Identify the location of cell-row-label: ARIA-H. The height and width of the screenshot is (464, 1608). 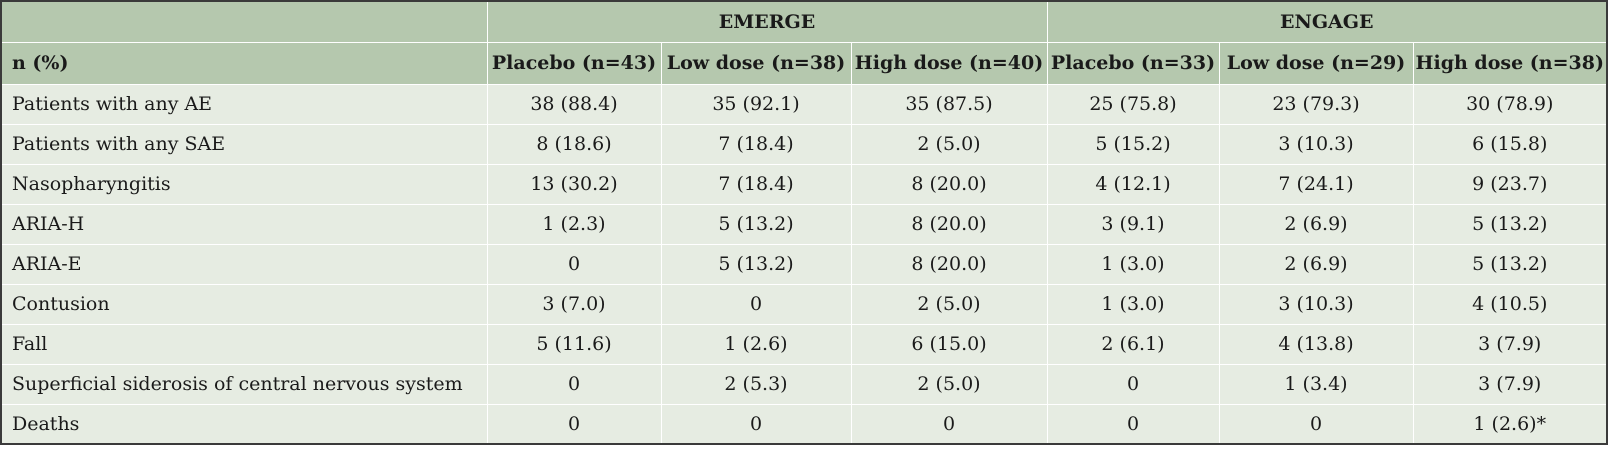
(244, 224).